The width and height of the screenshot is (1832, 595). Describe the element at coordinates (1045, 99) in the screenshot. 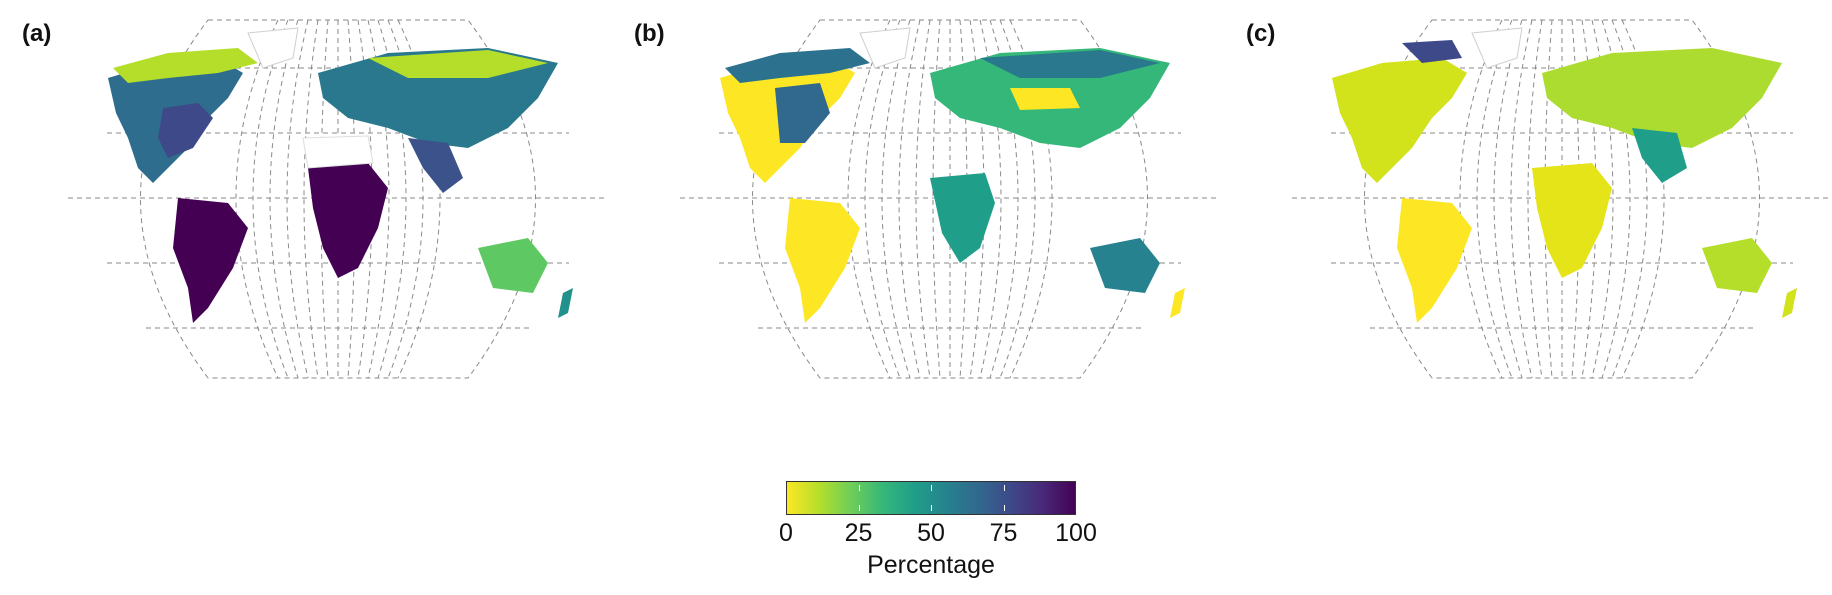

I see `central-asia` at that location.